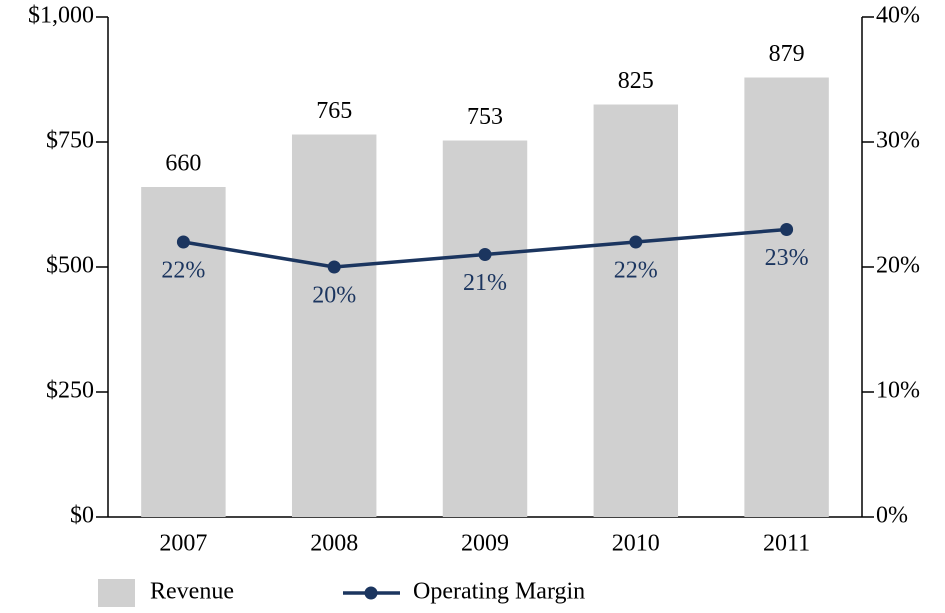 This screenshot has height=613, width=945. Describe the element at coordinates (82, 516) in the screenshot. I see `y-tick-label: $0` at that location.